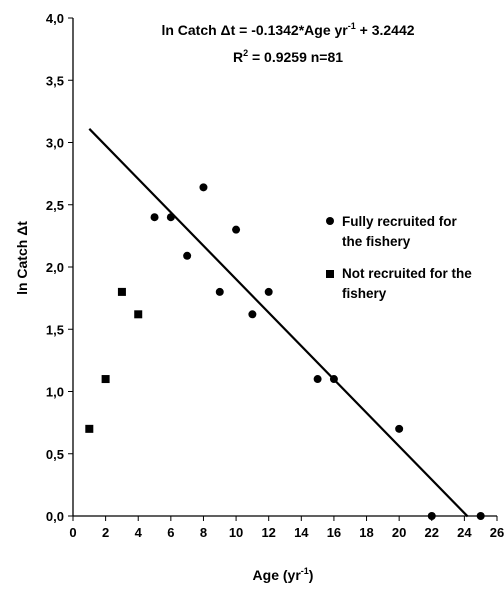  What do you see at coordinates (366, 532) in the screenshot?
I see `x-tick-label: 18` at bounding box center [366, 532].